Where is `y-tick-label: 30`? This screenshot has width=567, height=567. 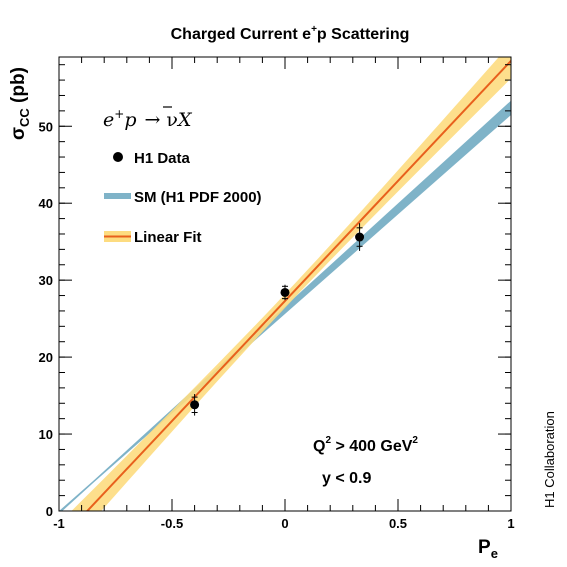
y-tick-label: 30 is located at coordinates (46, 280).